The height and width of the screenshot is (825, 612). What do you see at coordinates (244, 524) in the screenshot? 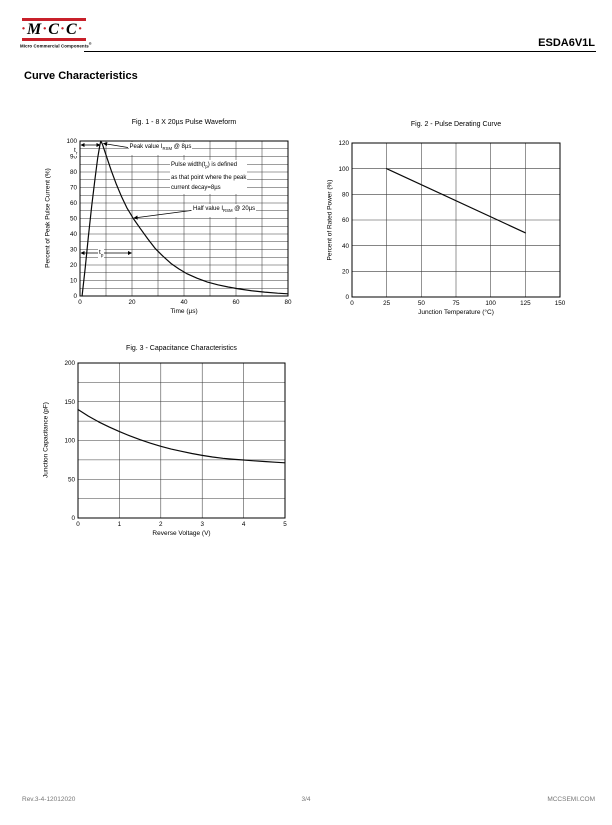
I see `svg-text: 4` at bounding box center [244, 524].